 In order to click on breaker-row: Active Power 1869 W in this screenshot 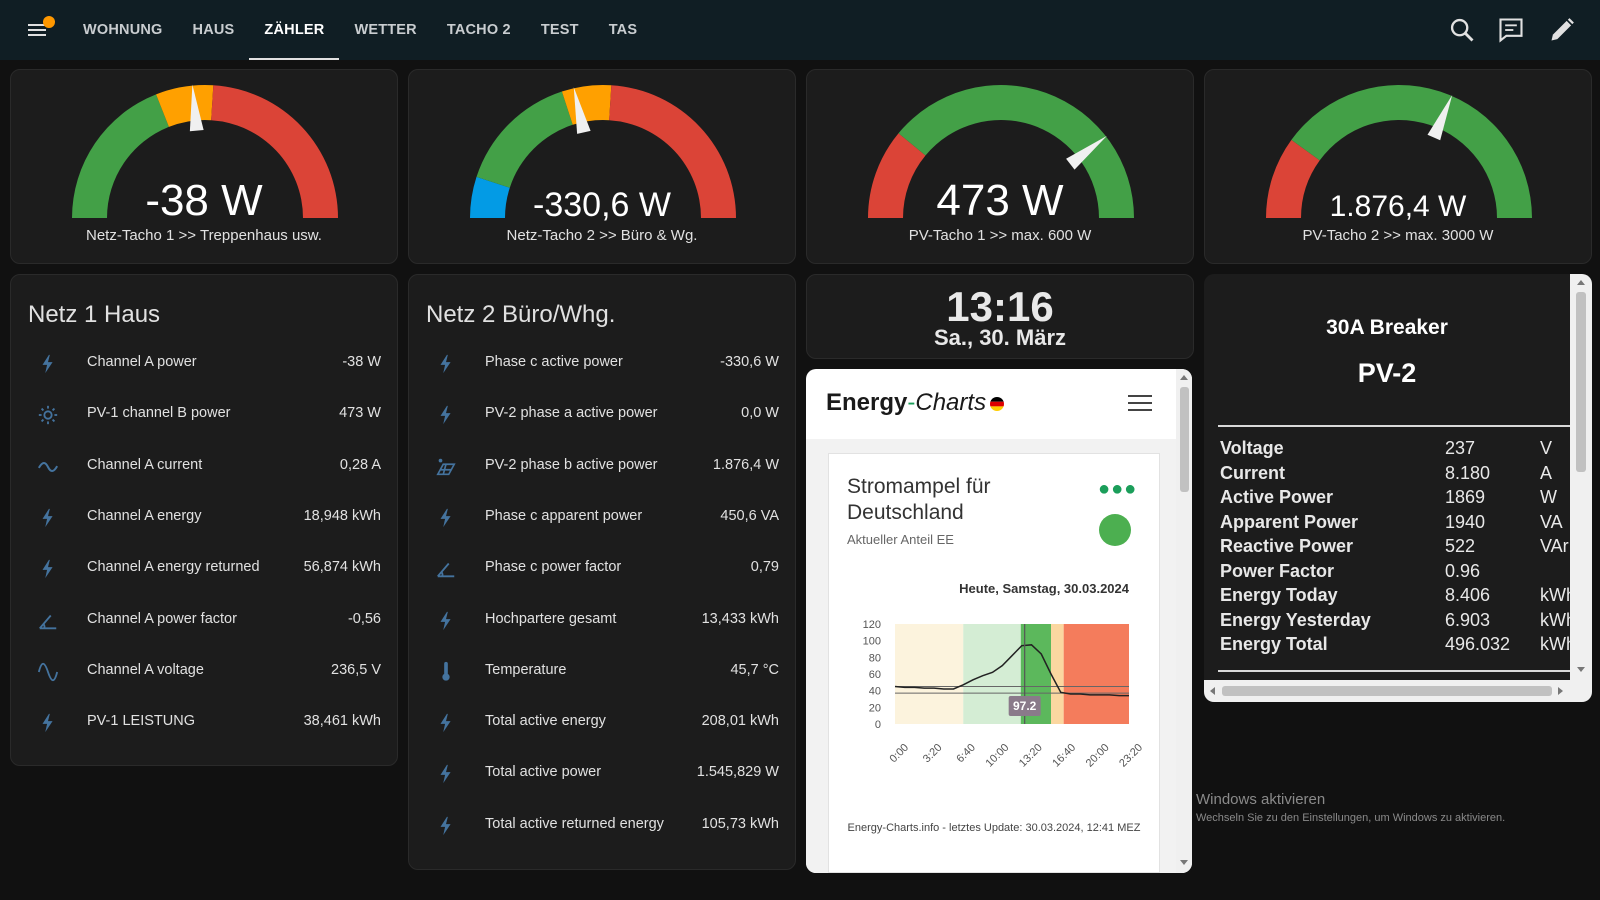, I will do `click(1395, 499)`.